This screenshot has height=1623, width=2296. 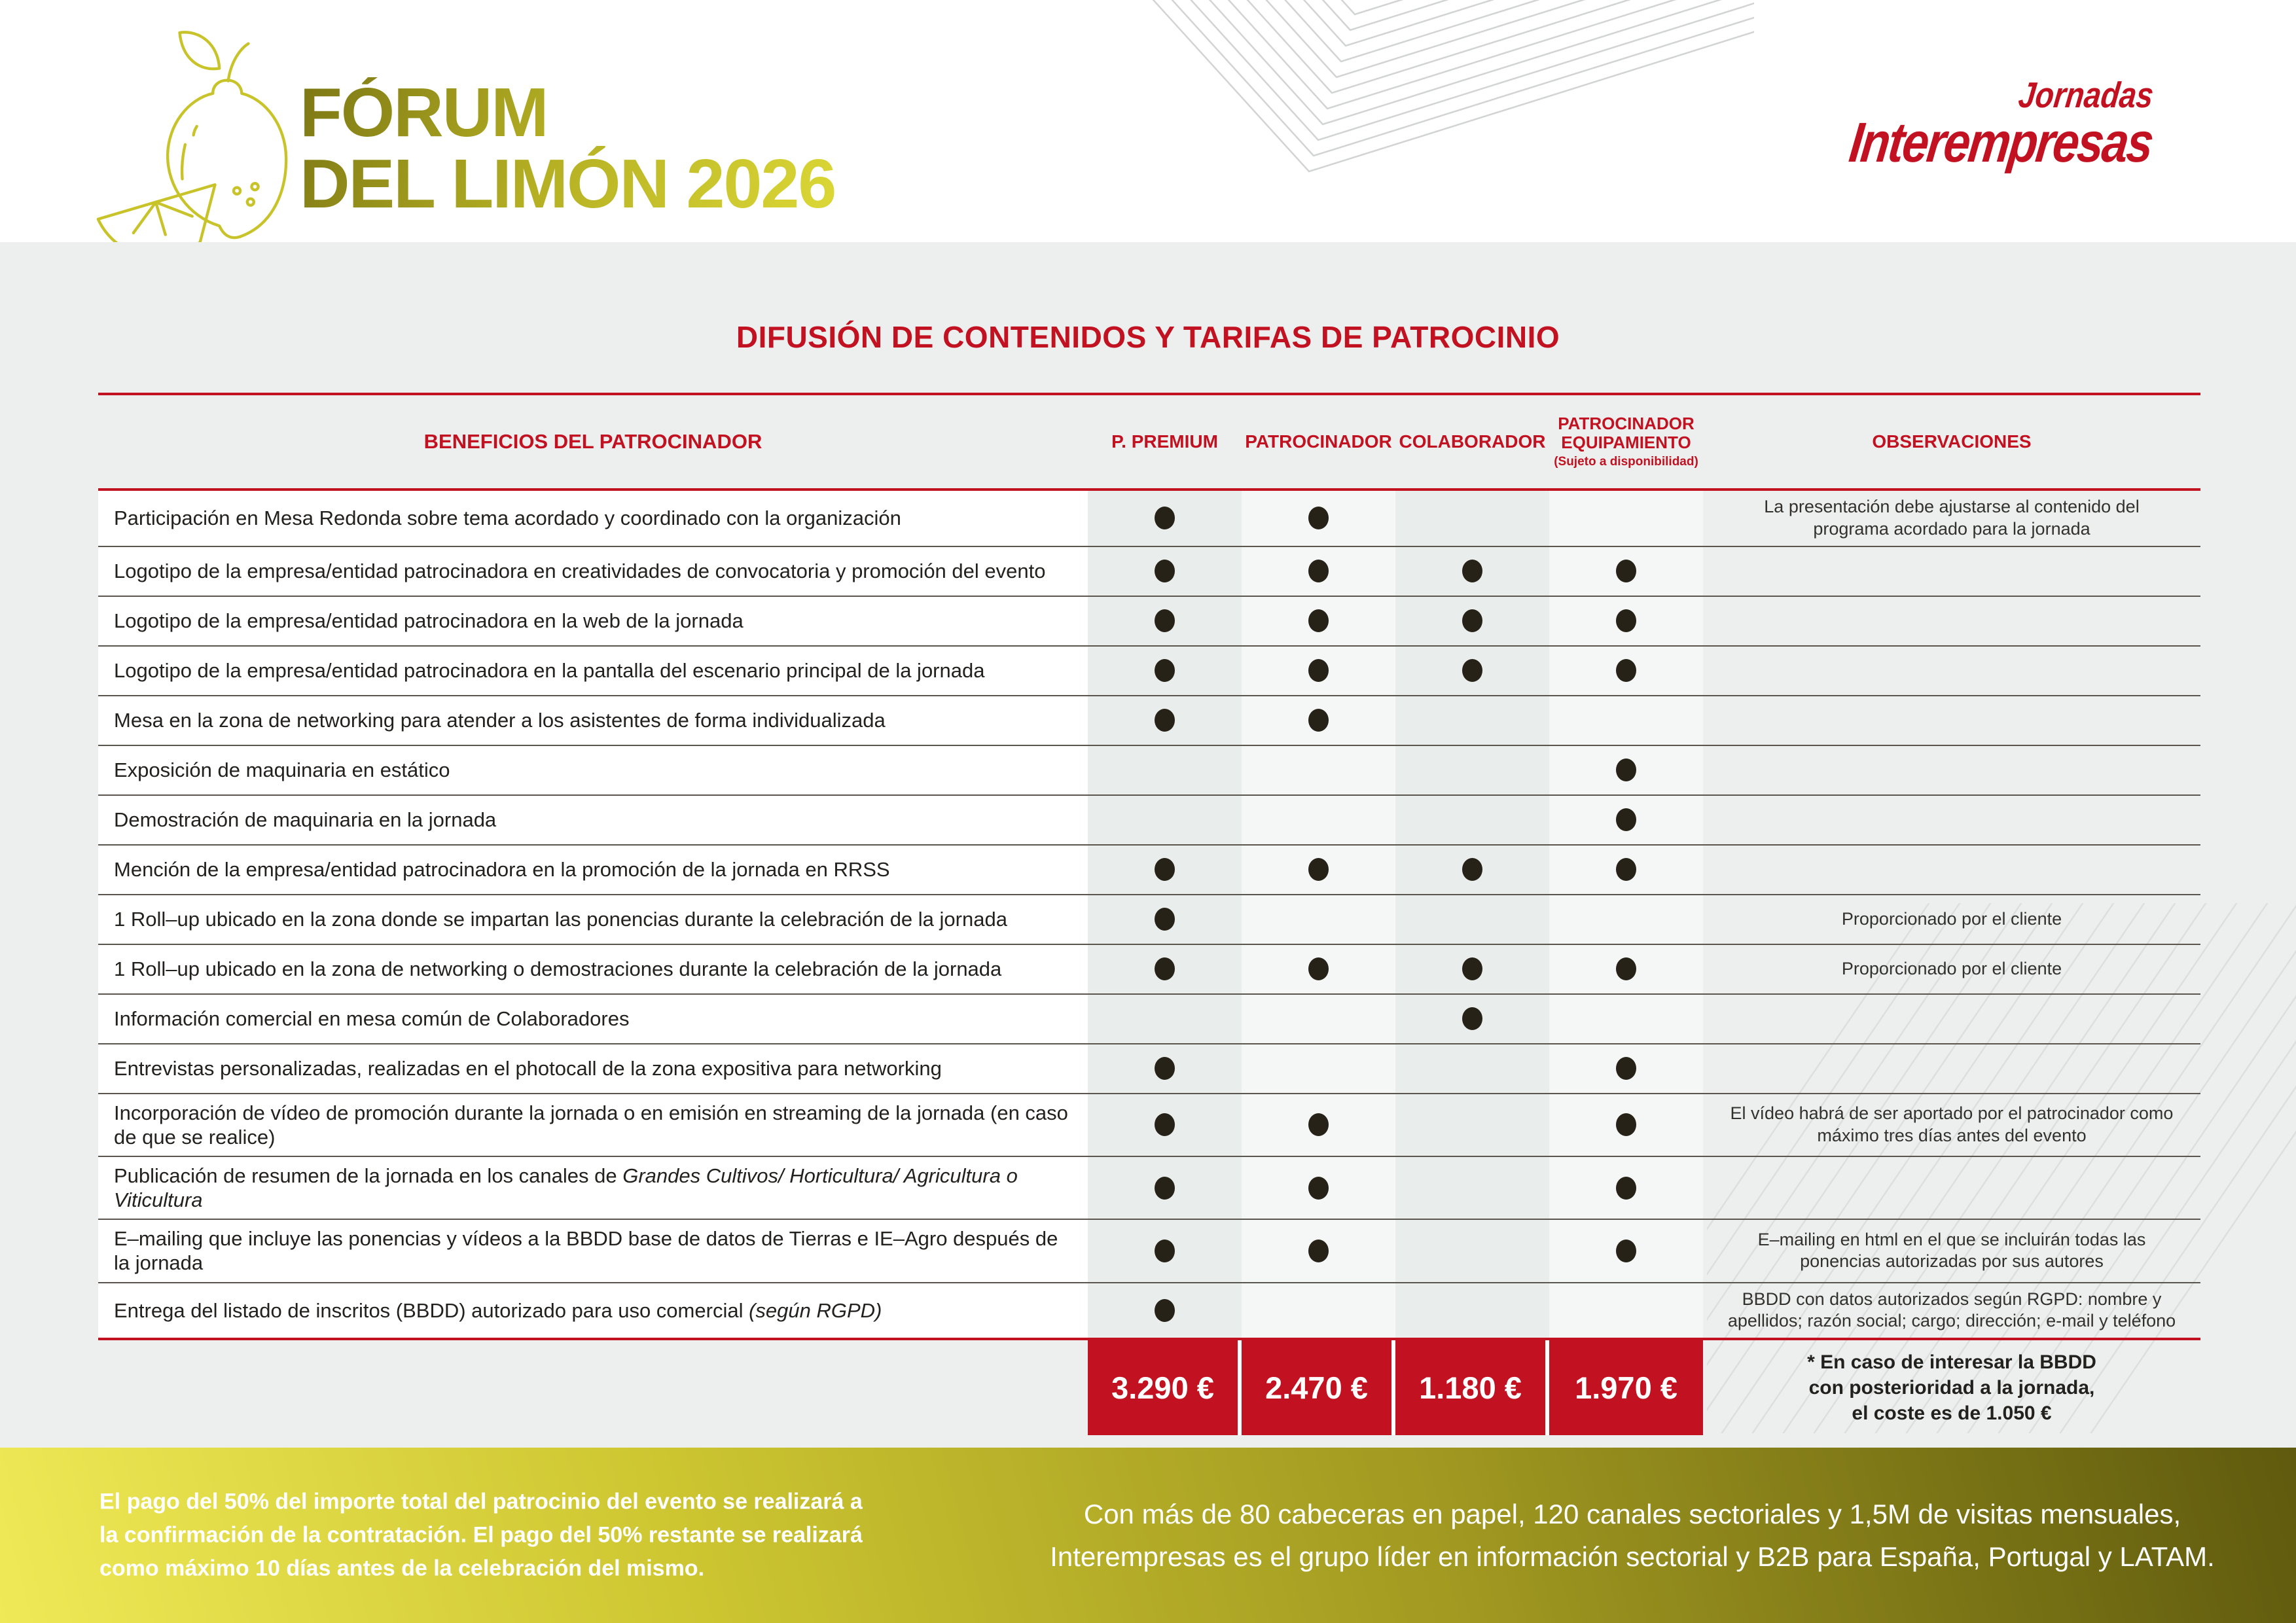 What do you see at coordinates (593, 1387) in the screenshot?
I see `price-row-spacer` at bounding box center [593, 1387].